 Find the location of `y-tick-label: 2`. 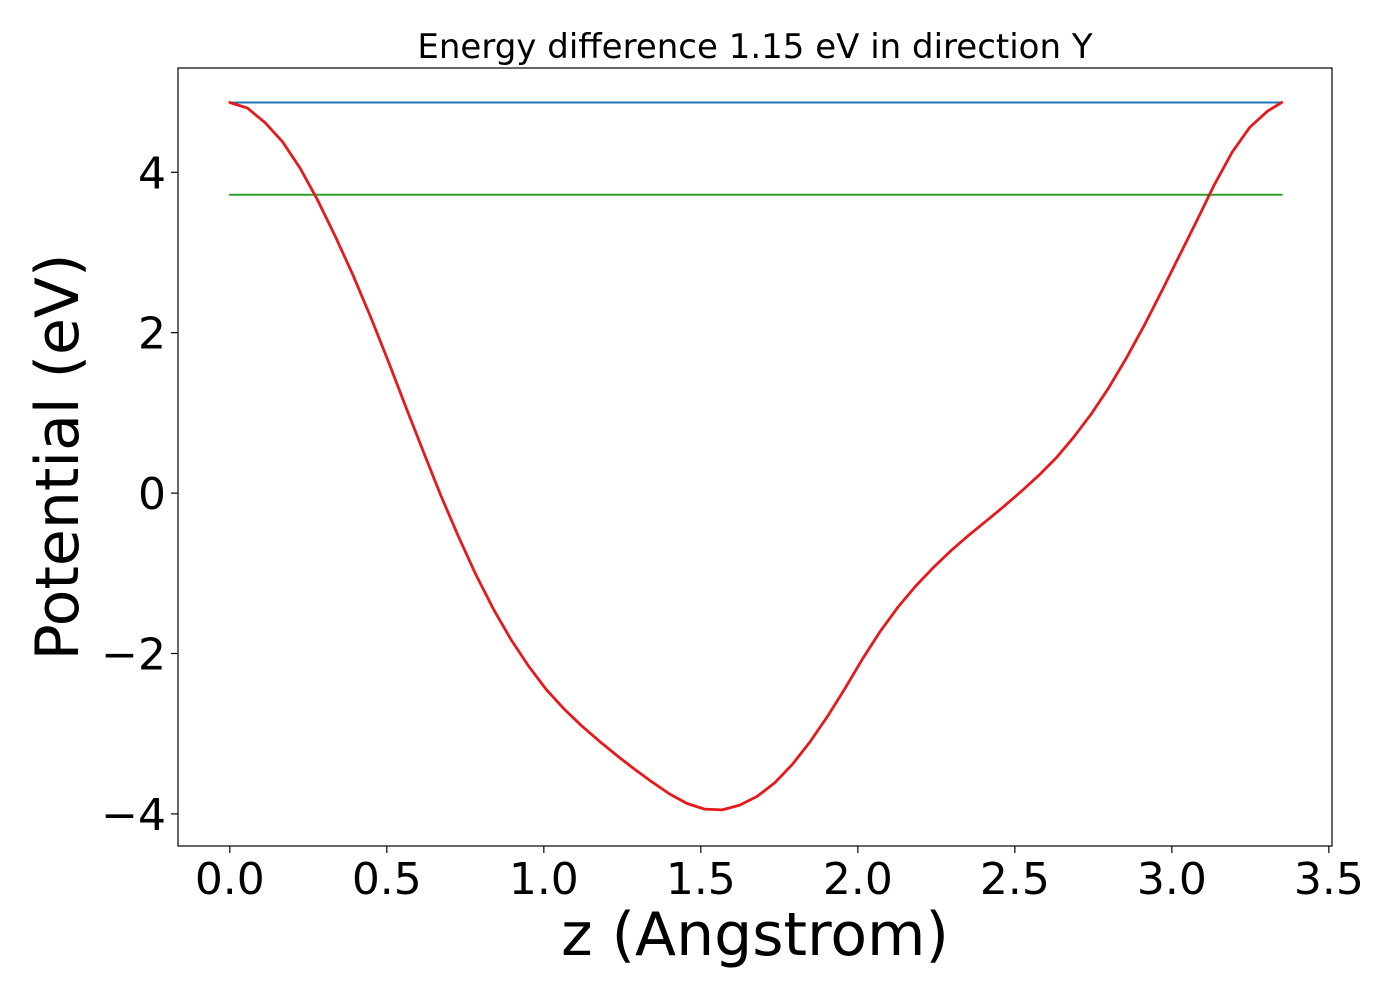

y-tick-label: 2 is located at coordinates (152, 334).